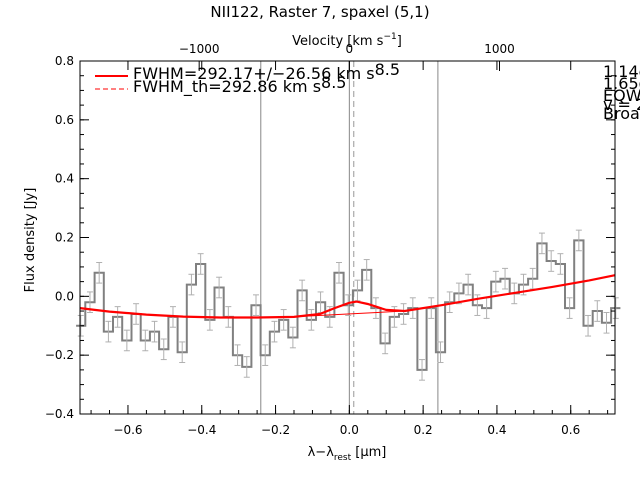 This screenshot has height=480, width=640. What do you see at coordinates (127, 430) in the screenshot?
I see `x-tick-label: −0.6` at bounding box center [127, 430].